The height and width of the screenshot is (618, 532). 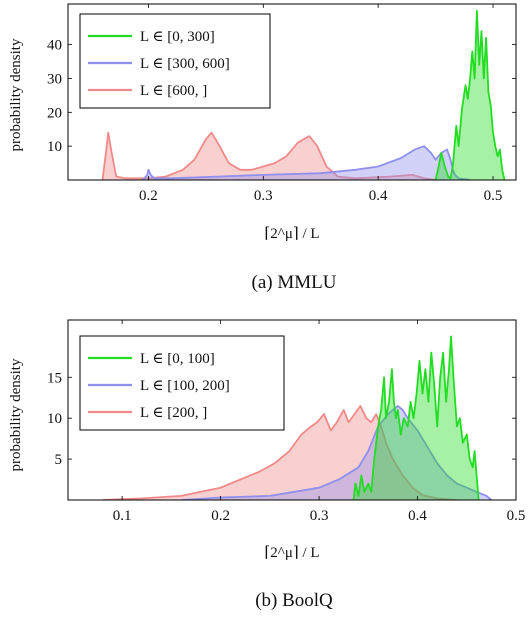 I want to click on legend-label: L ∈ [0, 300], so click(x=177, y=37).